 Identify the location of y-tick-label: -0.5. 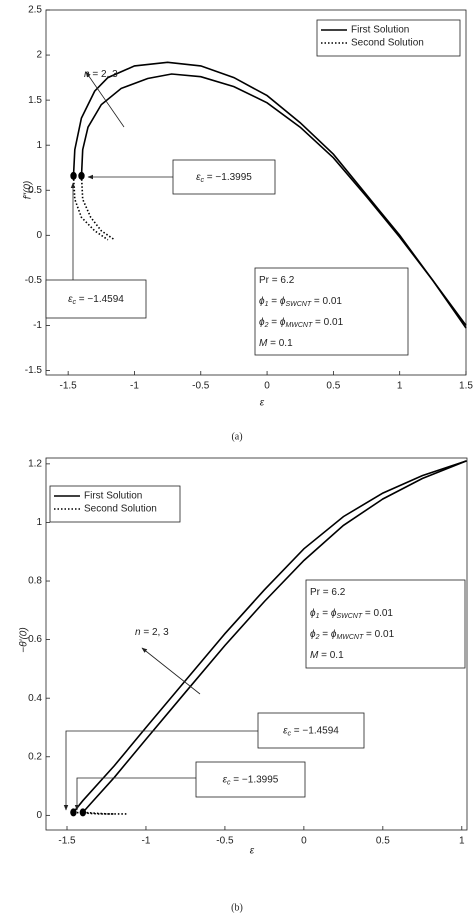
(34, 280).